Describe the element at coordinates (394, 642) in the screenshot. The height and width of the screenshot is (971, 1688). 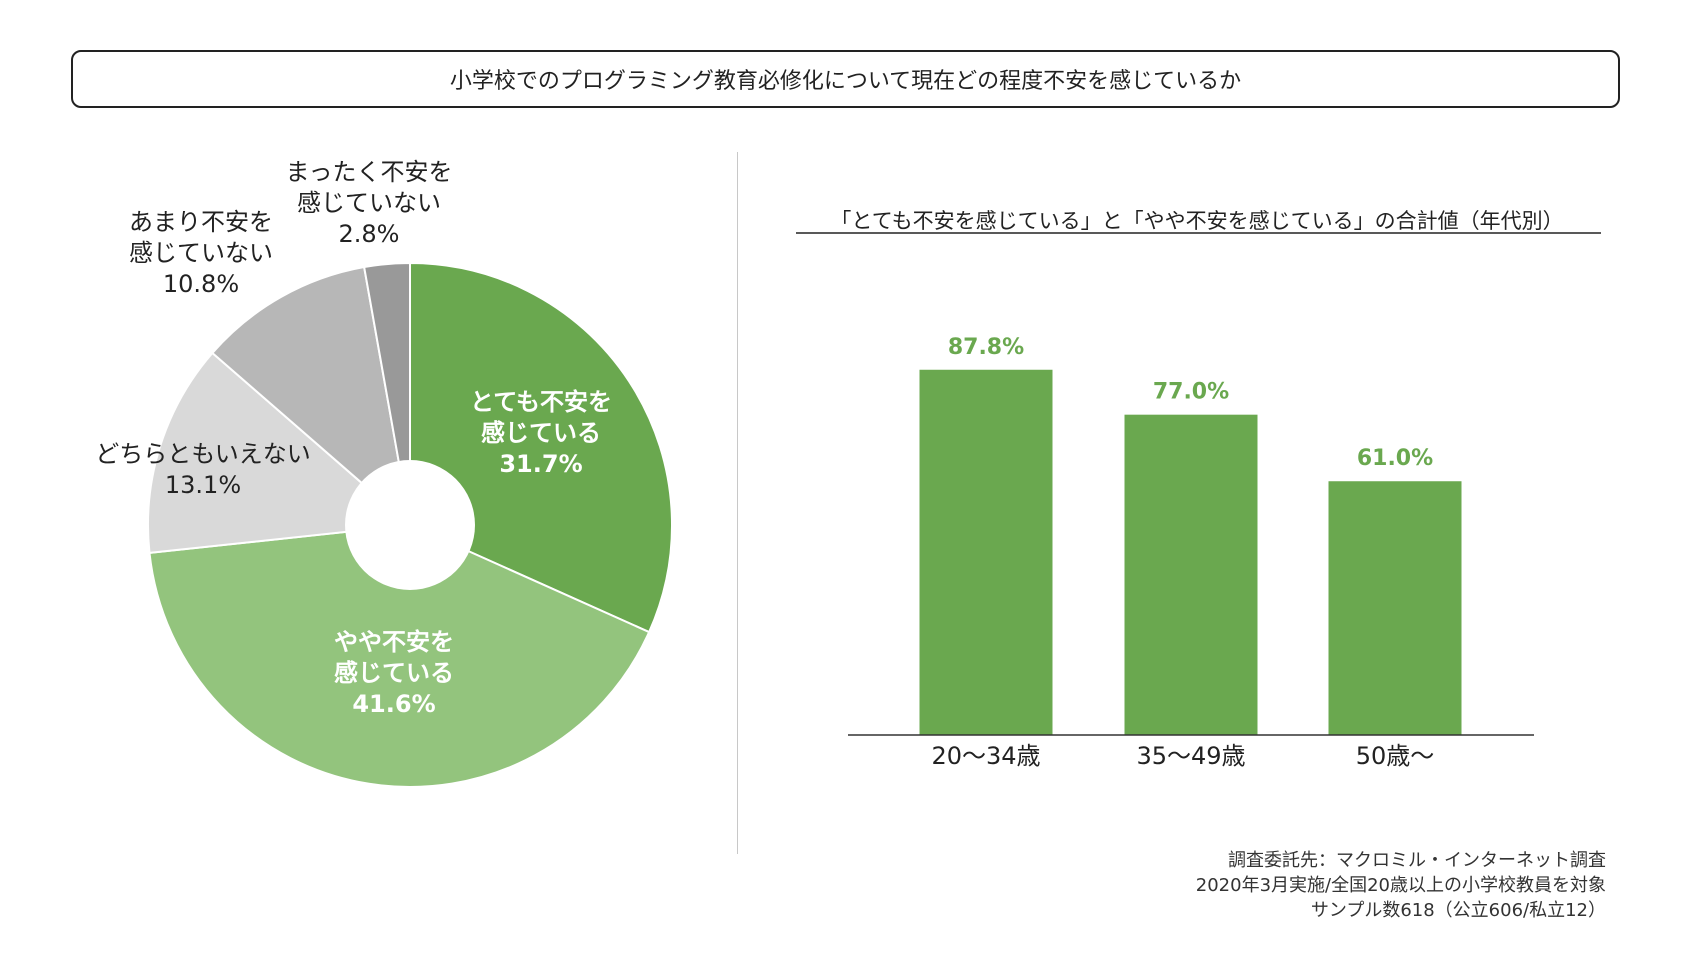
I see `pie-slice-label: やや不安を` at that location.